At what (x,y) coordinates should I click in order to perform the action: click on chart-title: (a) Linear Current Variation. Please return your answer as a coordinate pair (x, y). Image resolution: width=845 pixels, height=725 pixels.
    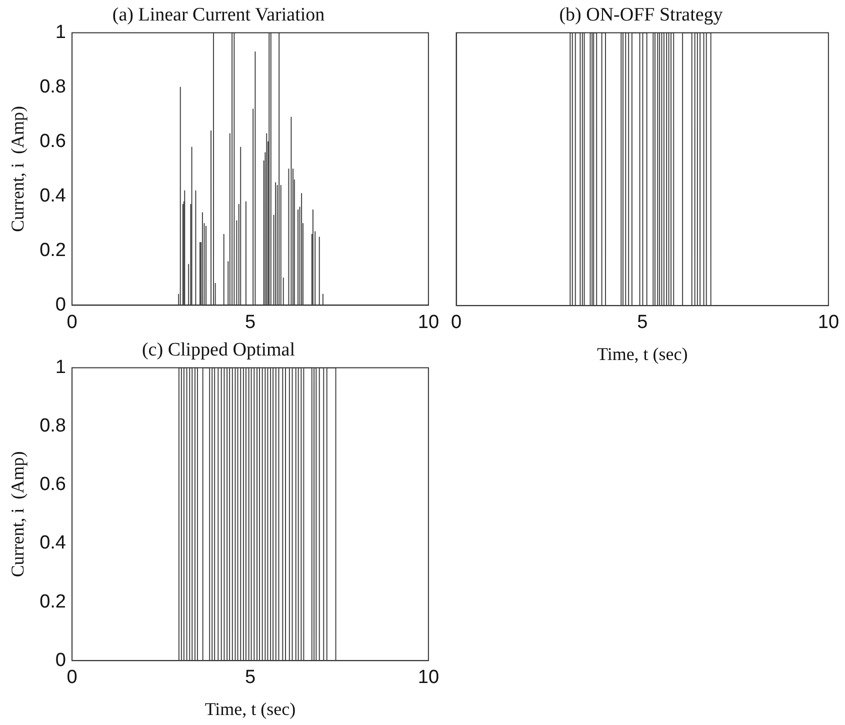
    Looking at the image, I should click on (219, 15).